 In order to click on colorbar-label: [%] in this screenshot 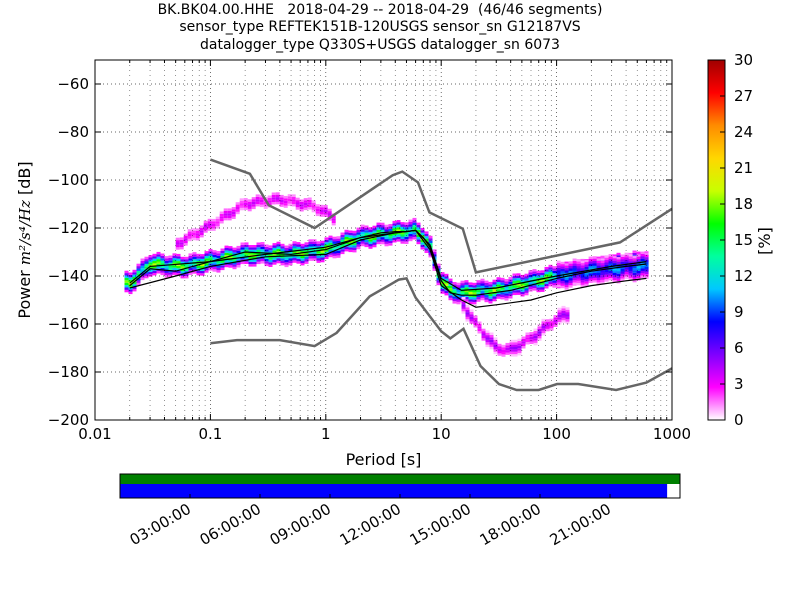, I will do `click(764, 241)`.